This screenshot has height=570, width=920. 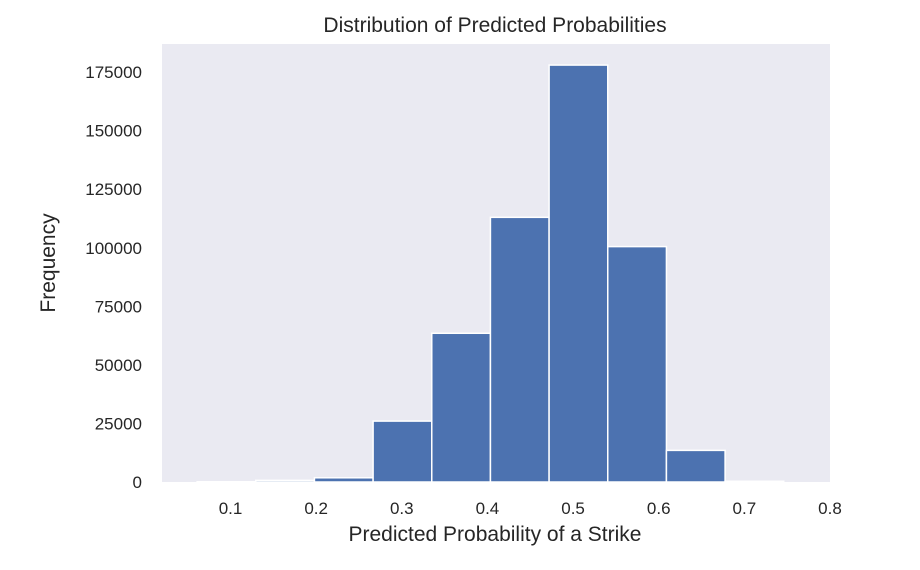 What do you see at coordinates (48, 263) in the screenshot?
I see `y-axis-label: Frequency` at bounding box center [48, 263].